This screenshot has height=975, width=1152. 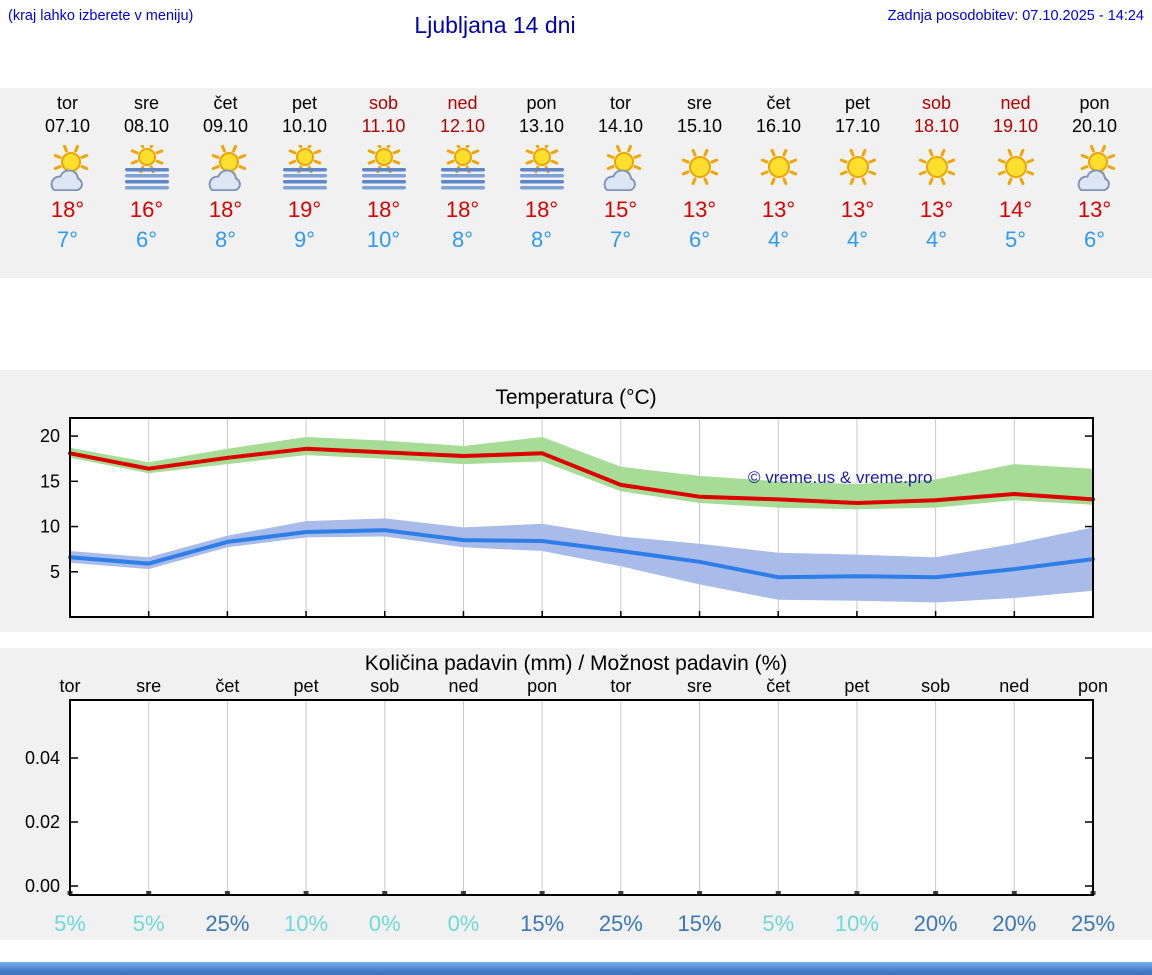 What do you see at coordinates (306, 686) in the screenshot?
I see `precip-day-label: pet` at bounding box center [306, 686].